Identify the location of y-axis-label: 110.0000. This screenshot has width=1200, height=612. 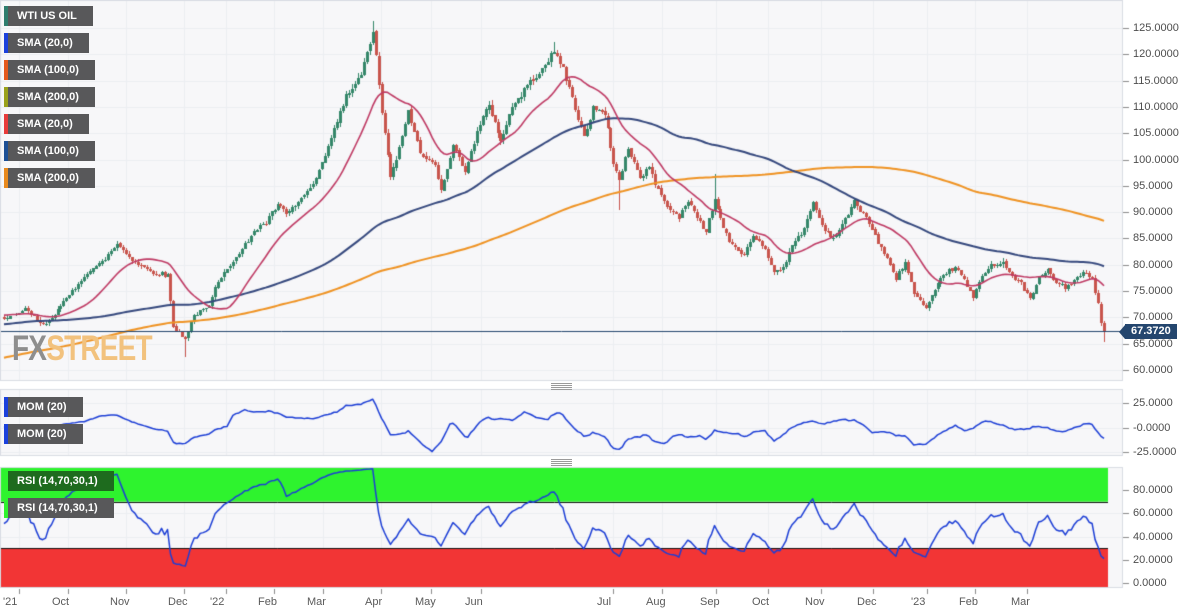
(1156, 106).